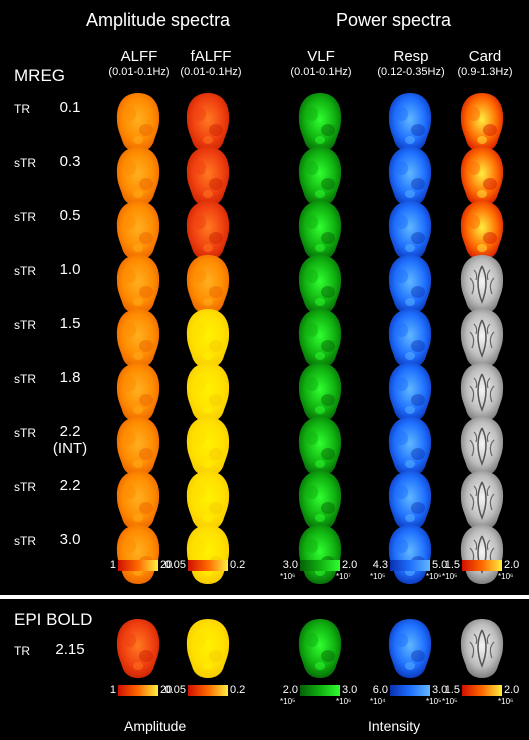 The width and height of the screenshot is (529, 740). I want to click on colorbar-max: 20, so click(166, 565).